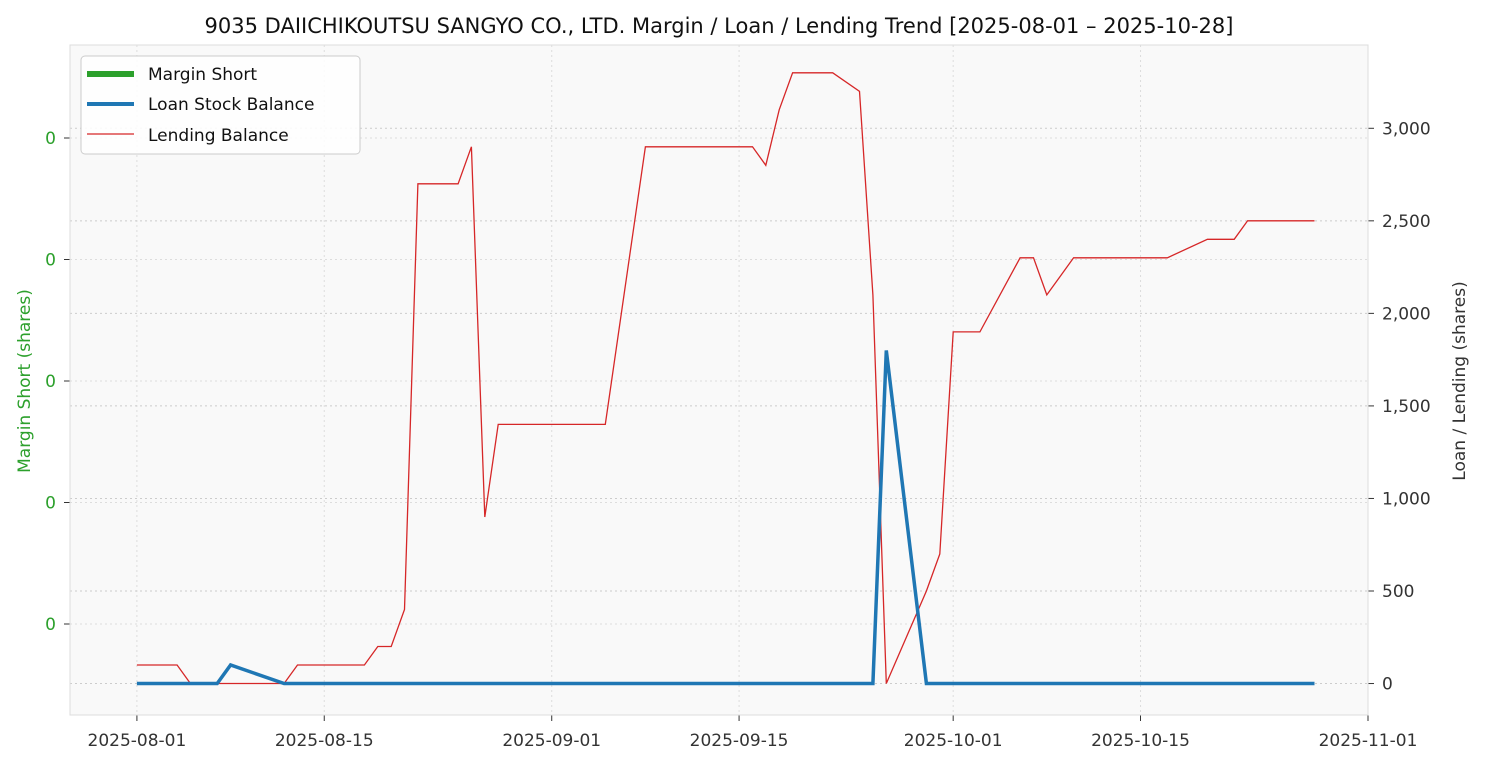 Image resolution: width=1485 pixels, height=765 pixels. I want to click on x-tick-label: 2025-09-15, so click(739, 741).